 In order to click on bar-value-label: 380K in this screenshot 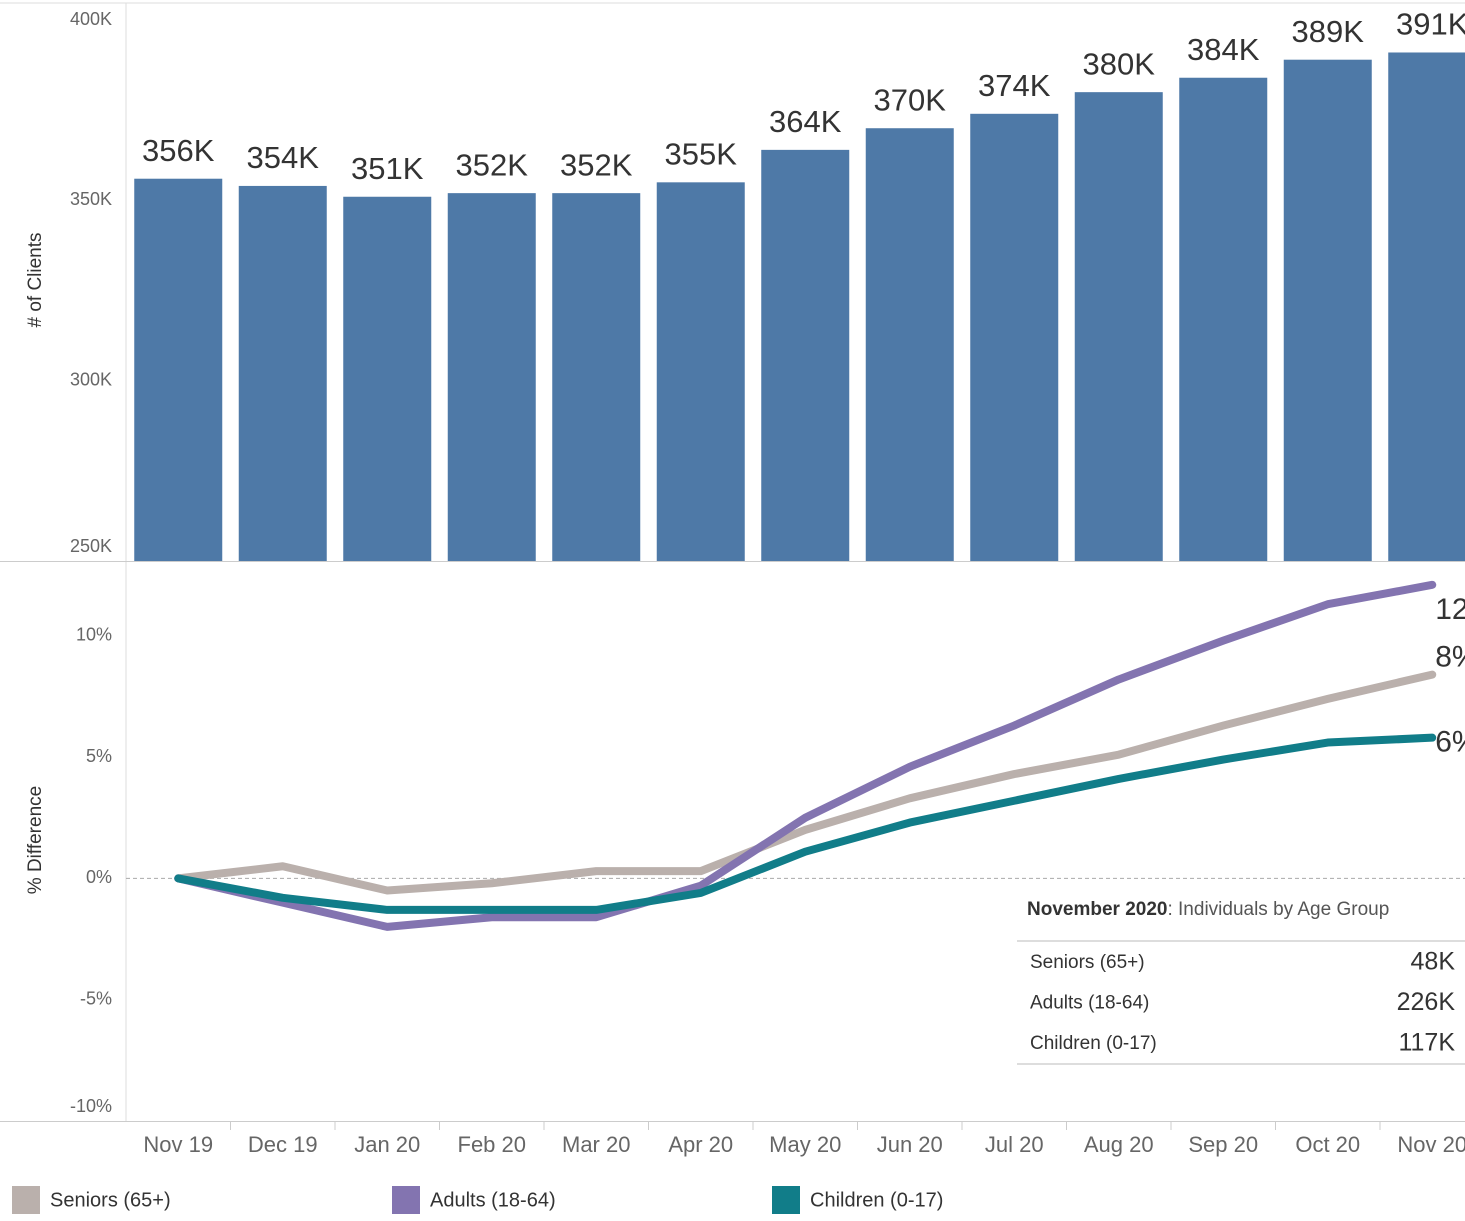, I will do `click(1119, 63)`.